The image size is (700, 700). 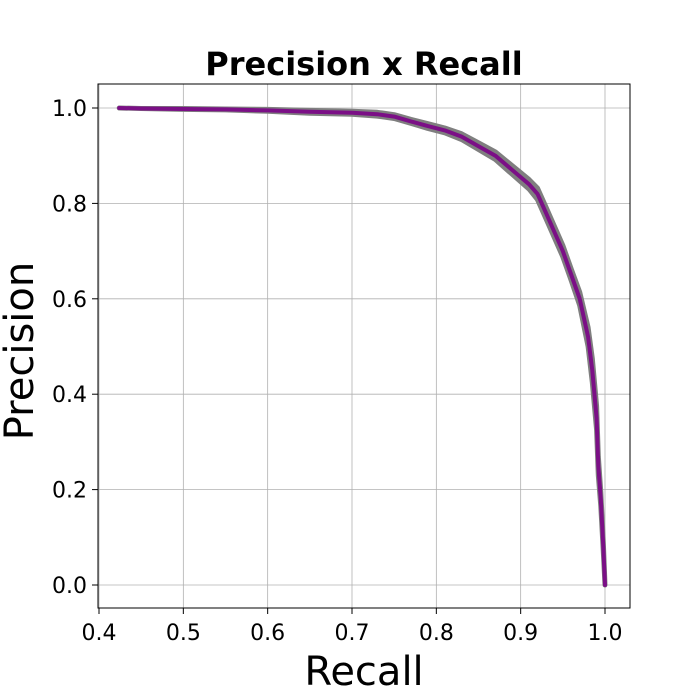 I want to click on y-axis-ticks: 0.0 0.2 0.4 0.6 0.8 1.0, so click(x=75, y=348).